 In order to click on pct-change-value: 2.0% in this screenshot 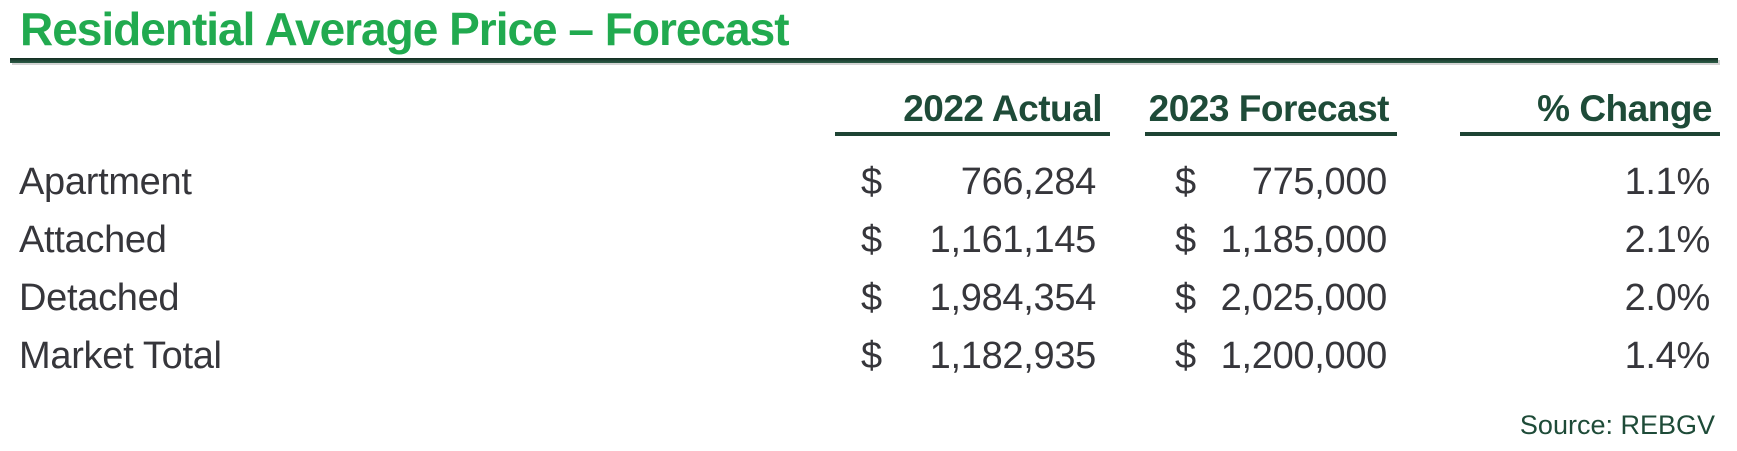, I will do `click(1667, 298)`.